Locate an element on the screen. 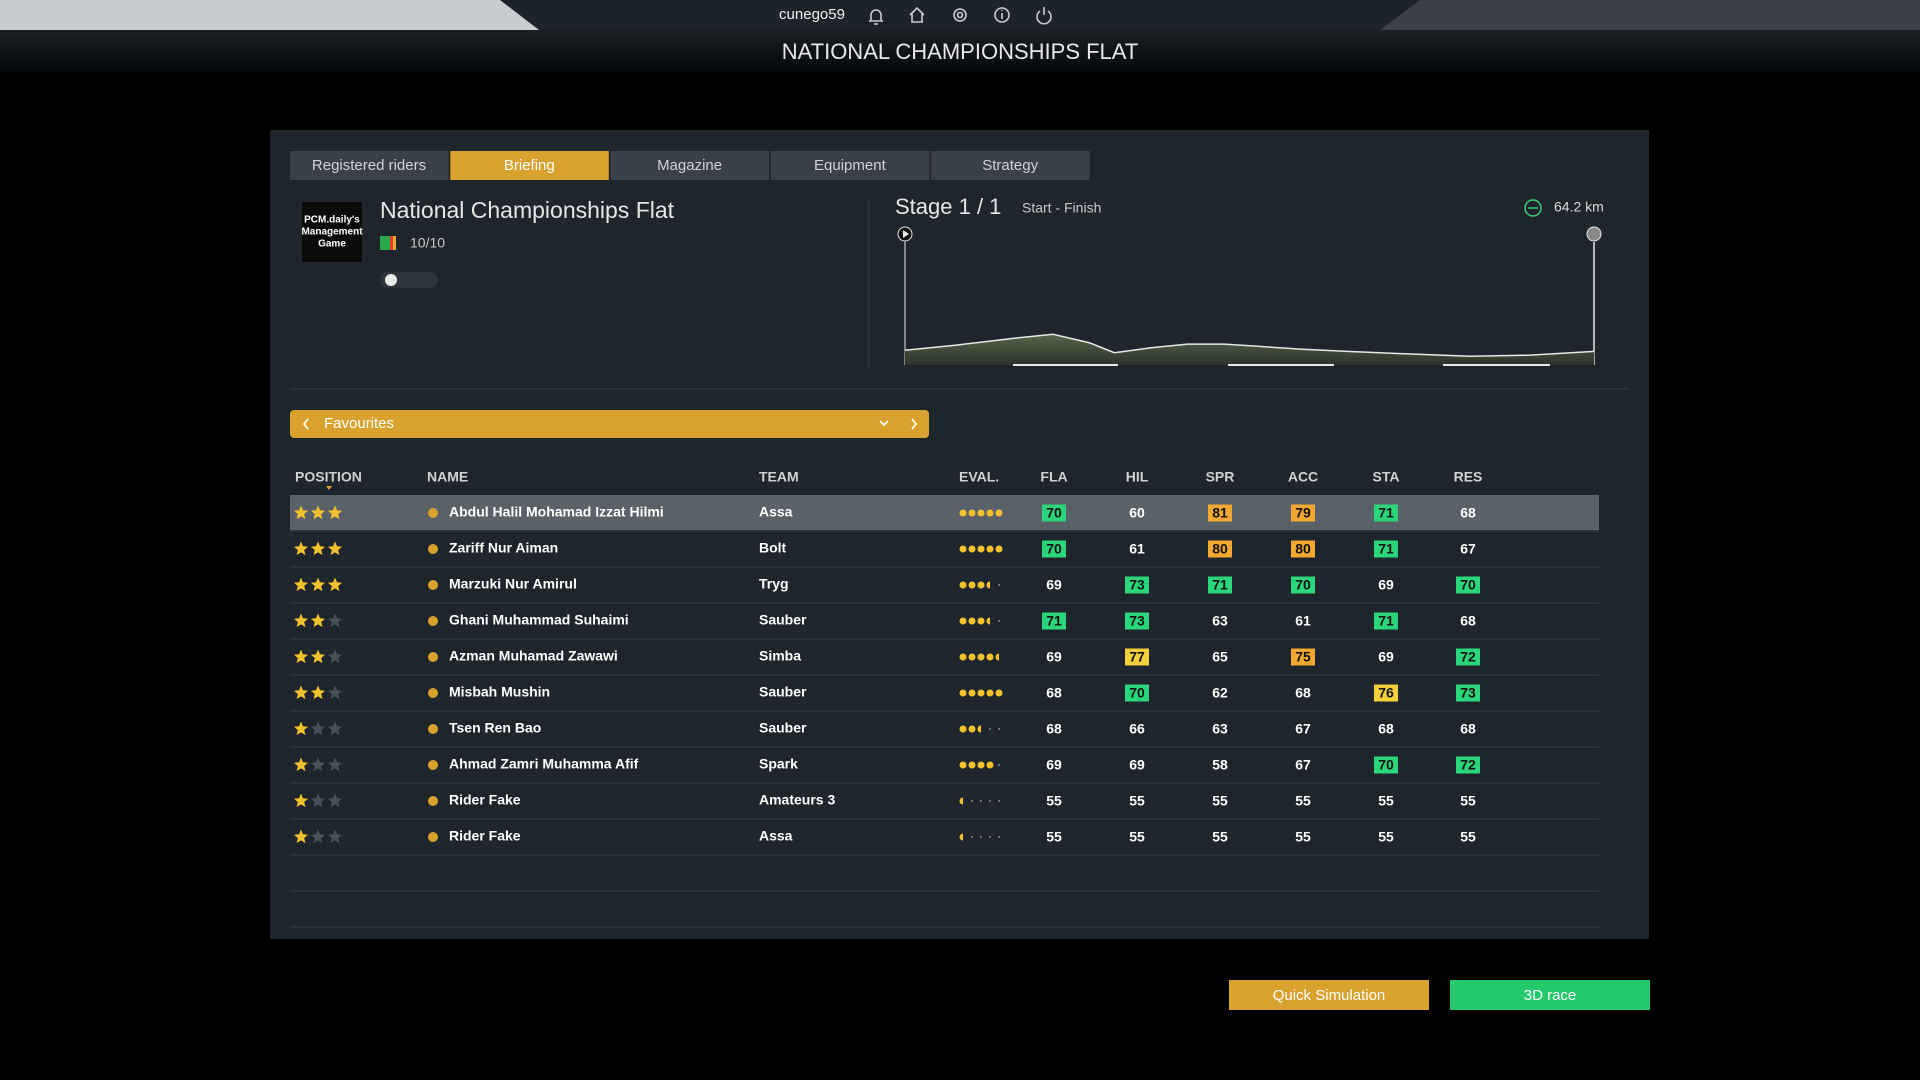 The height and width of the screenshot is (1080, 1920). title-bar is located at coordinates (960, 51).